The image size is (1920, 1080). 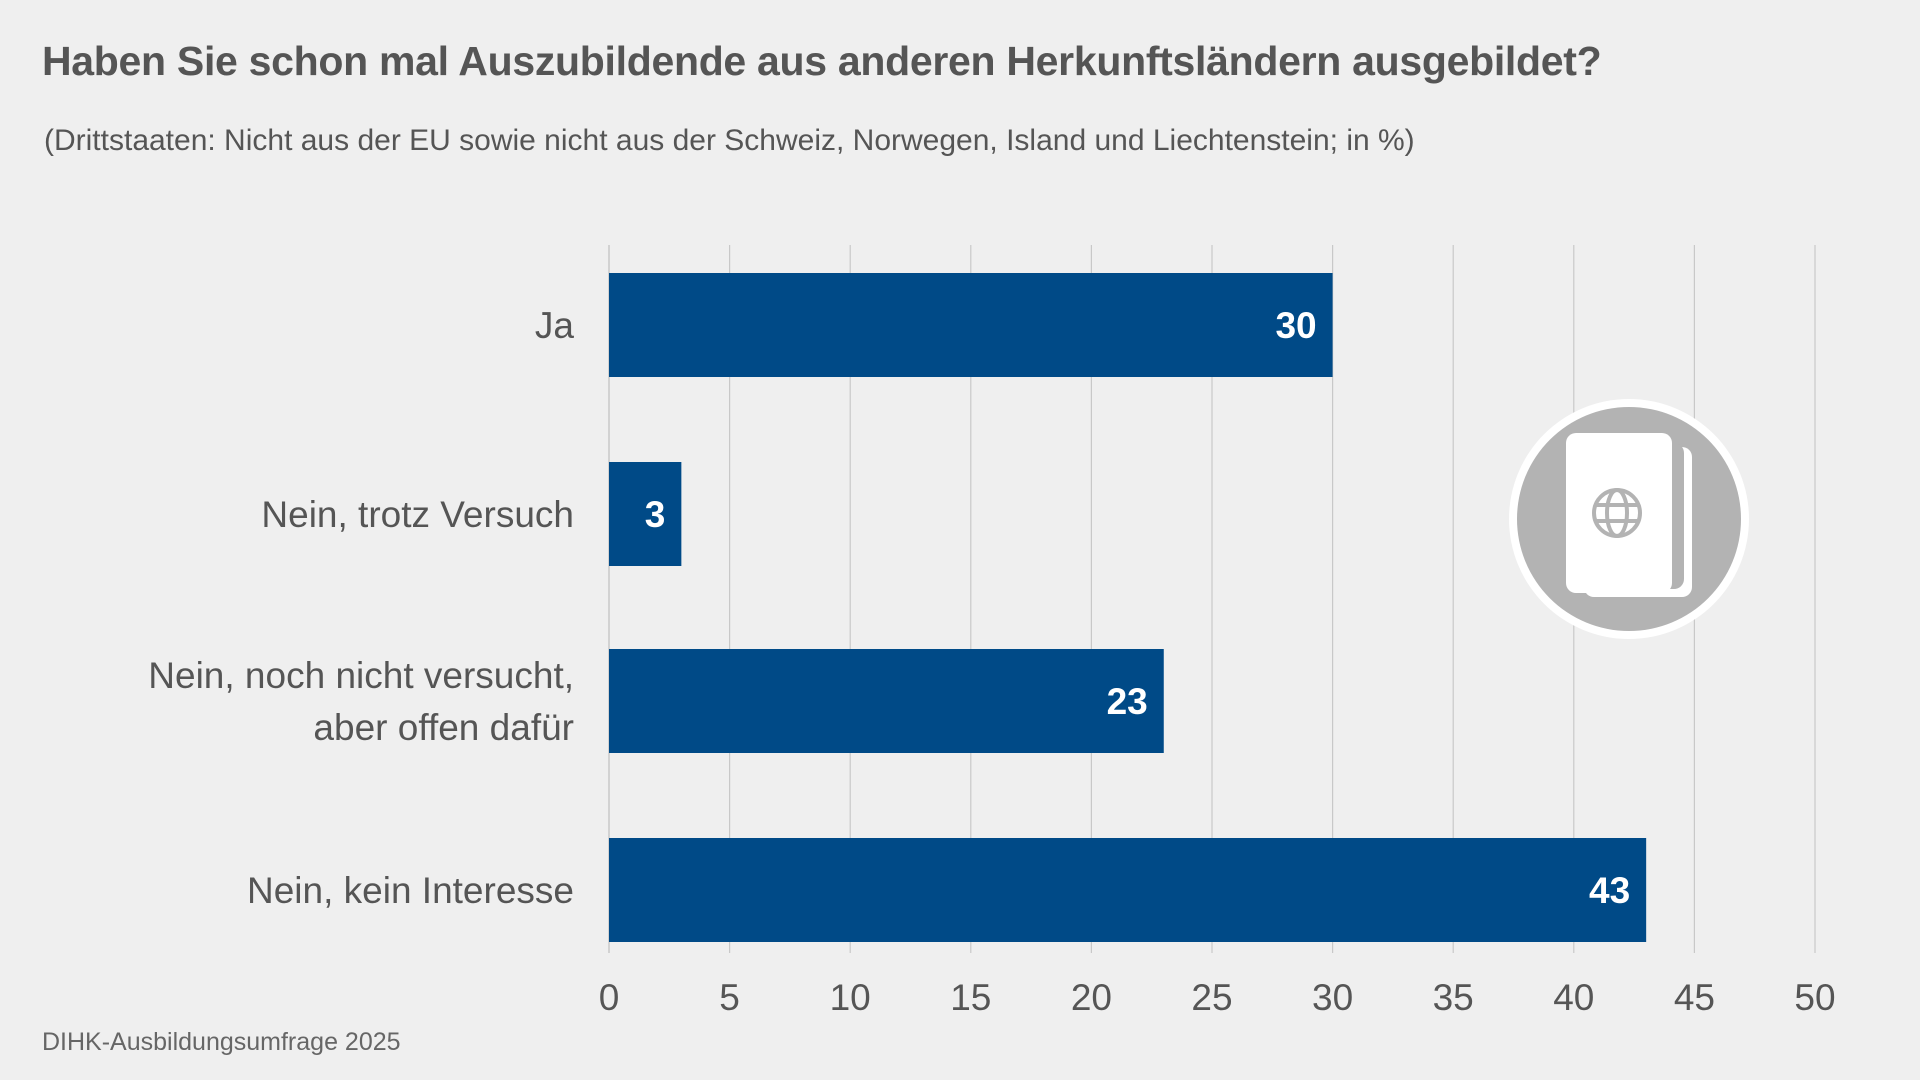 I want to click on category-label: Nein, kein Interesse, so click(x=410, y=890).